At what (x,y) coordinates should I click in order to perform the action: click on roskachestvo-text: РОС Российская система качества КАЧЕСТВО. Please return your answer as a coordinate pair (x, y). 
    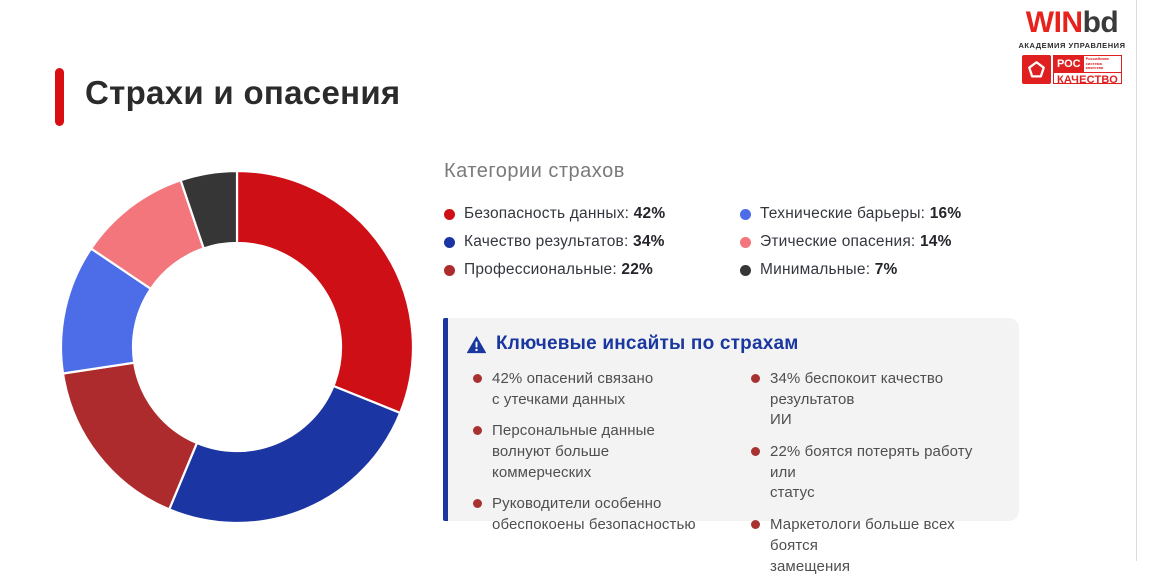
    Looking at the image, I should click on (1087, 71).